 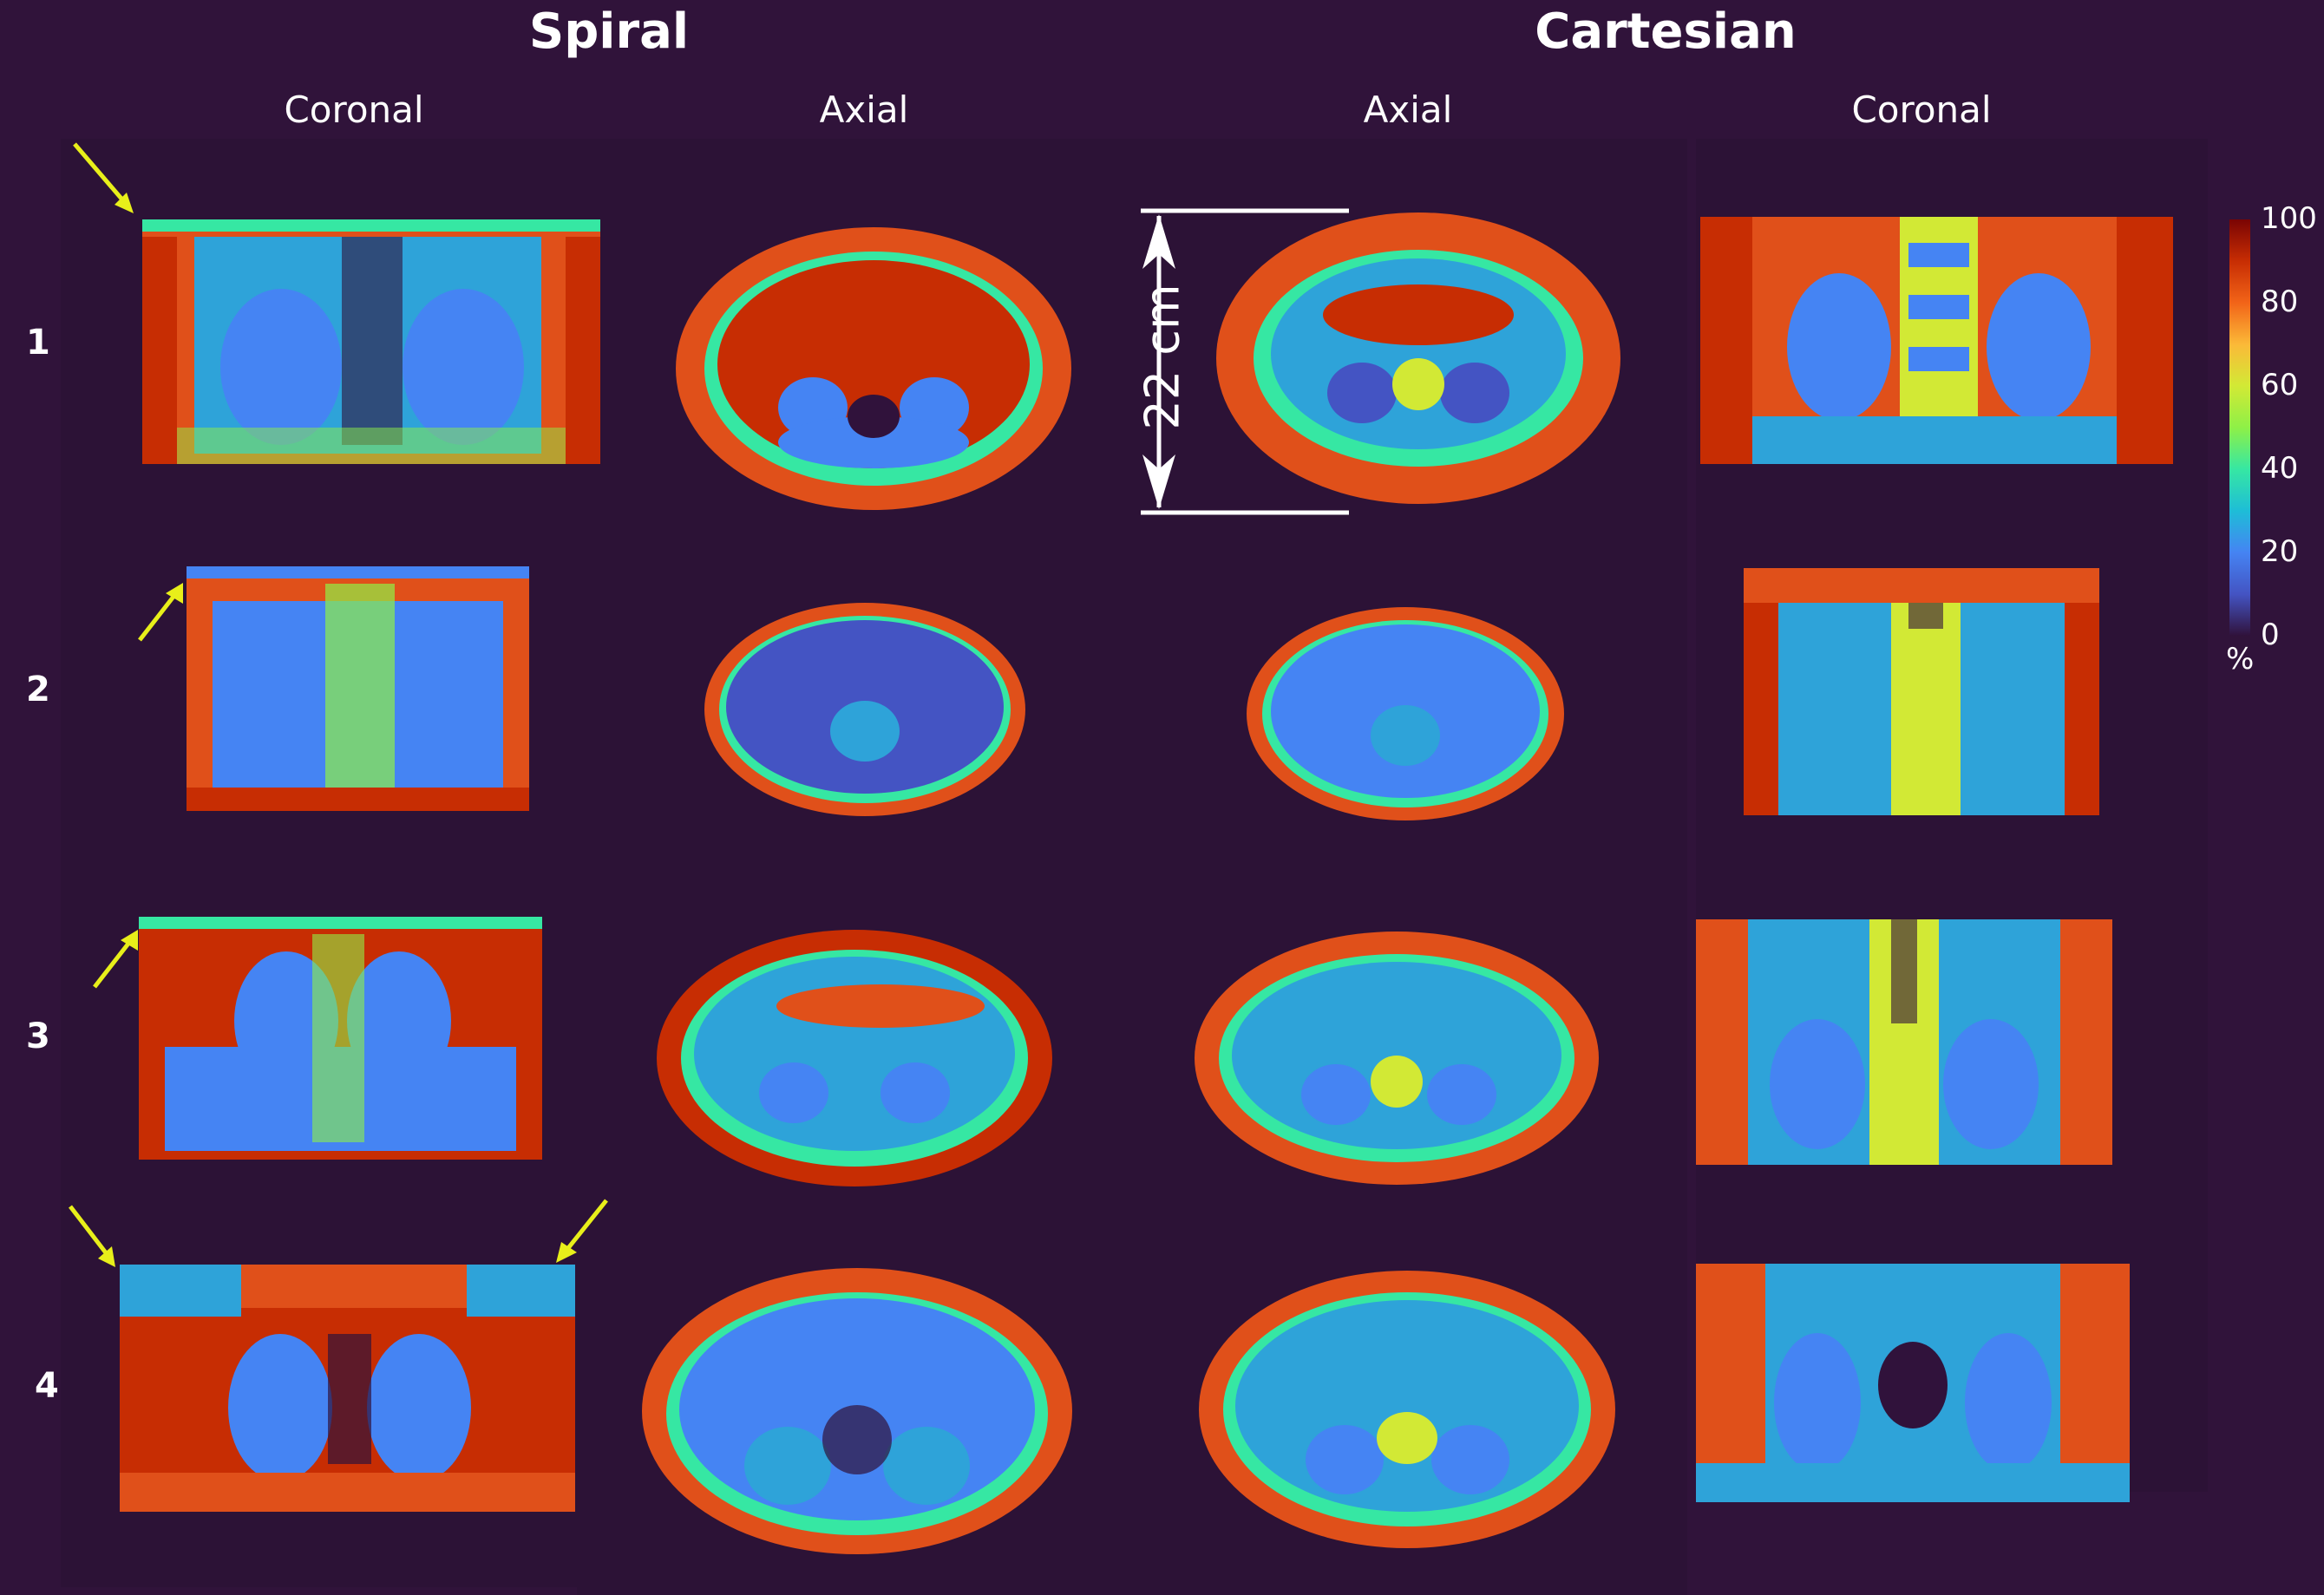 I want to click on row-label-2: 2, so click(x=38, y=689).